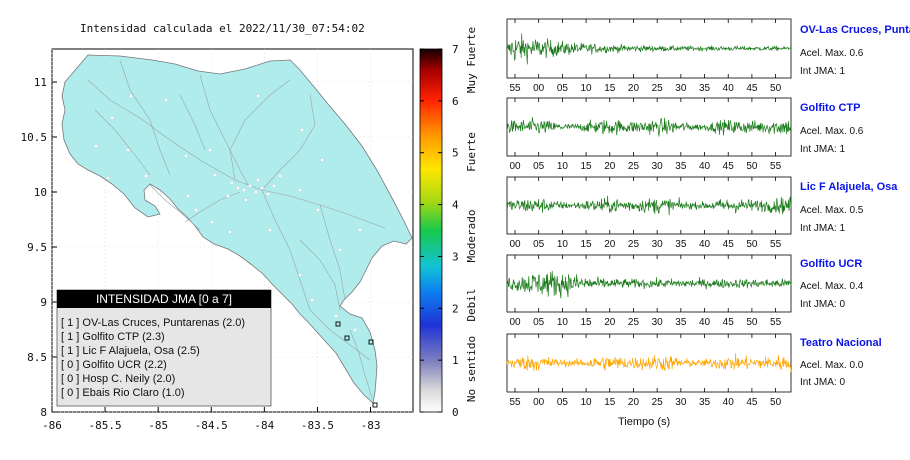 This screenshot has width=910, height=460. I want to click on legend-item: [ 0 ] Golfito UCR (2.2), so click(114, 365).